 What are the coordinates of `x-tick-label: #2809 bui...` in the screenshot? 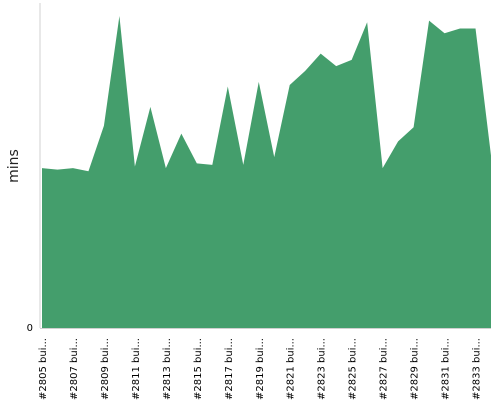 It's located at (105, 369).